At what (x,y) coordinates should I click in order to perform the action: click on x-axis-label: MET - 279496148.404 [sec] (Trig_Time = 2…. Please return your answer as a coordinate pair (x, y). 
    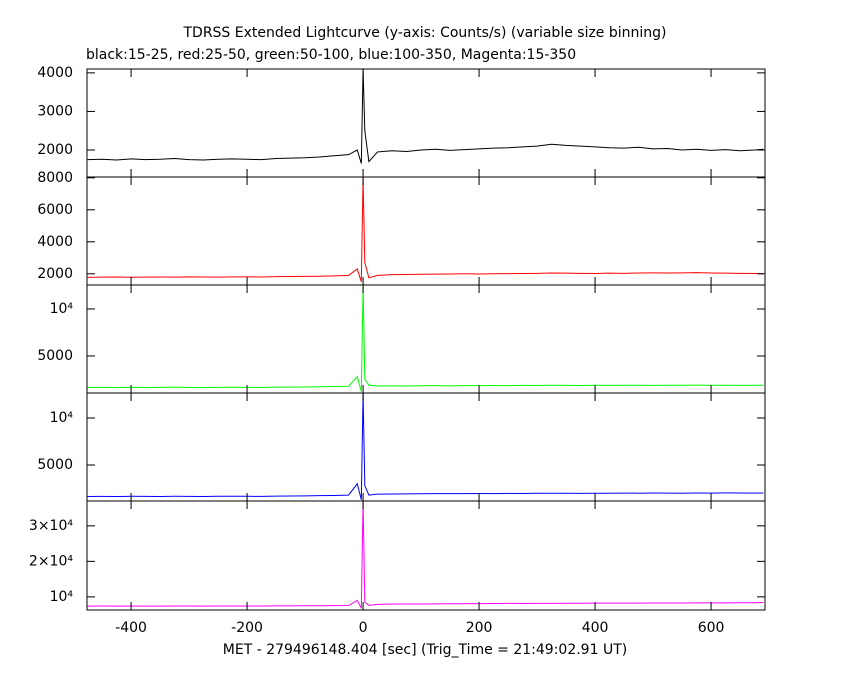
    Looking at the image, I should click on (425, 650).